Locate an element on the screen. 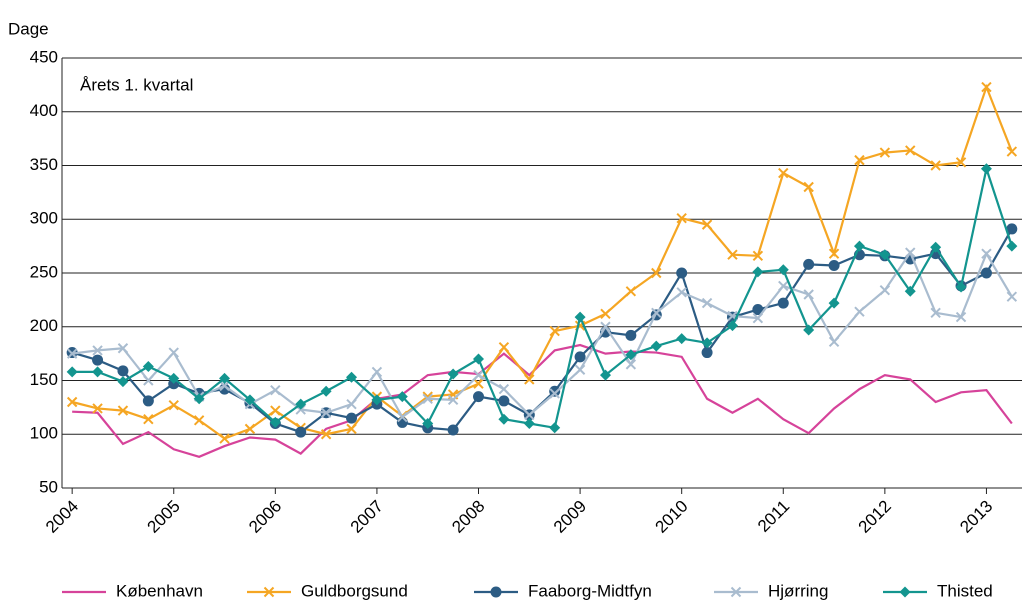 The height and width of the screenshot is (606, 1026). legend-label: Faaborg-Midtfyn is located at coordinates (590, 590).